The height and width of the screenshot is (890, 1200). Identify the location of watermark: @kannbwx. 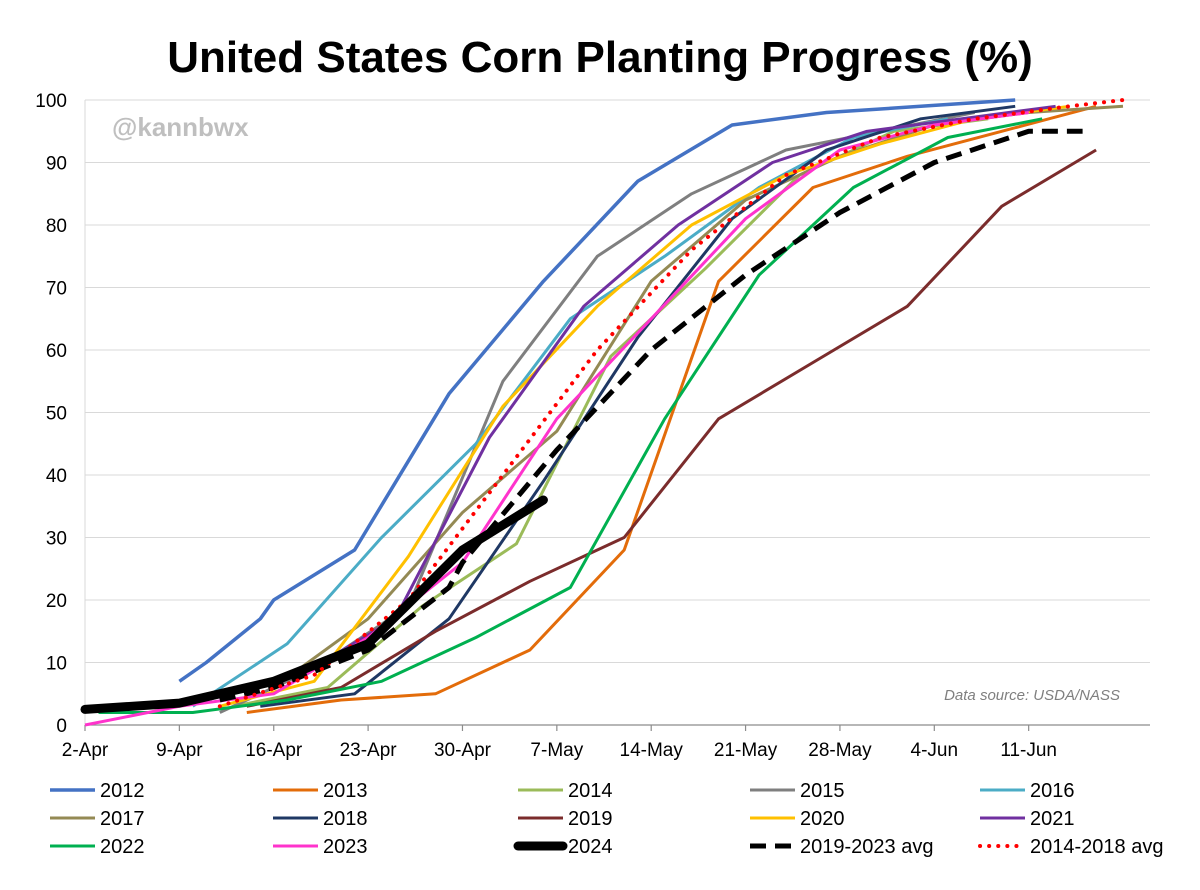
(180, 127).